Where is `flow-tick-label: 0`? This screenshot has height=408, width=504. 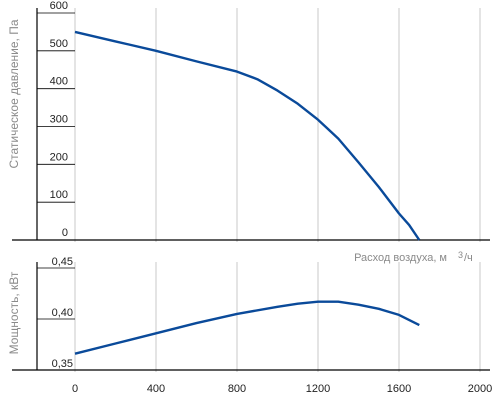
flow-tick-label: 0 is located at coordinates (75, 389).